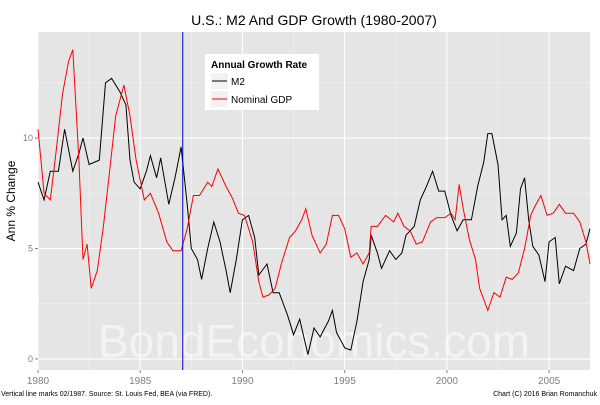 The height and width of the screenshot is (405, 600). What do you see at coordinates (314, 341) in the screenshot?
I see `watermark: BondEconomics.com` at bounding box center [314, 341].